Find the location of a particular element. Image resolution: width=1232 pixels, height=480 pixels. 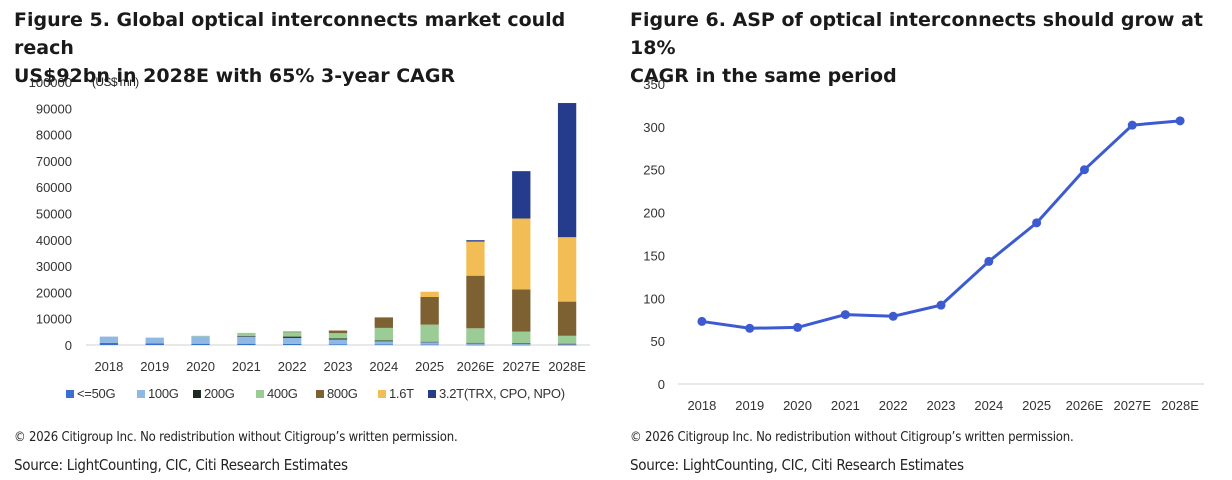

x-tick-label: 2022 is located at coordinates (893, 405).